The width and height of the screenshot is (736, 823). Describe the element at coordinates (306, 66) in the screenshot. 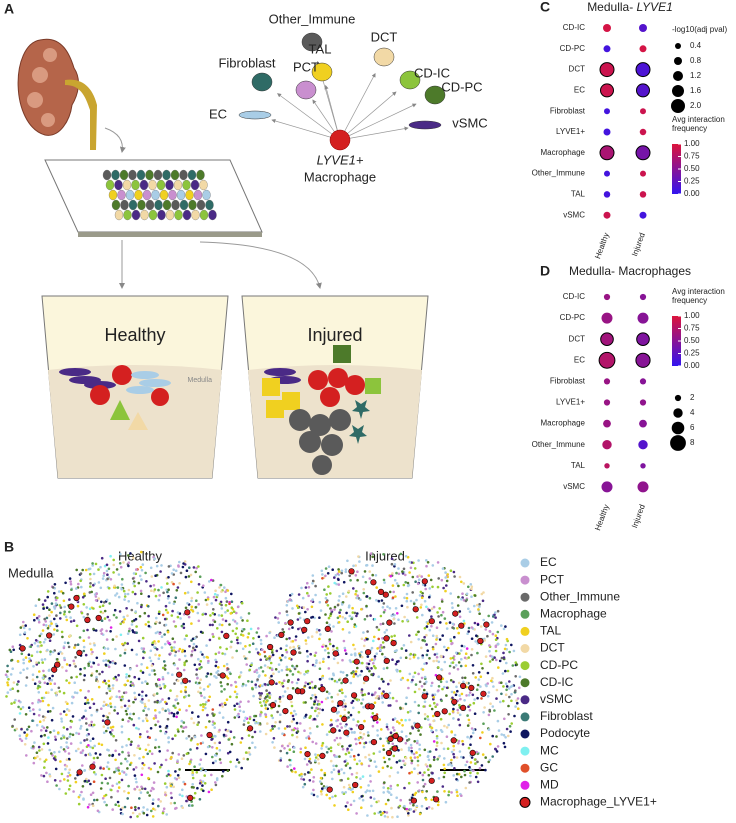

I see `cell-label: PCT` at that location.